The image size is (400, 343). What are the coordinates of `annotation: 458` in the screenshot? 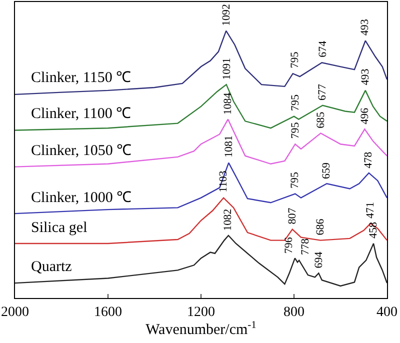 It's located at (374, 230).